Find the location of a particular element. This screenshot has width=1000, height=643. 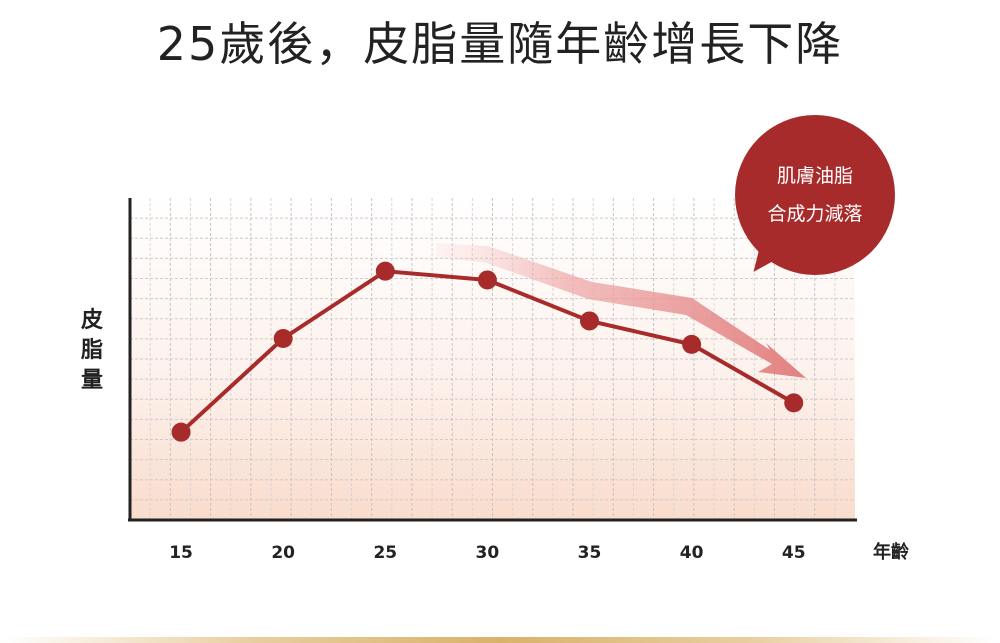

x-tick-label: 30 is located at coordinates (488, 553).